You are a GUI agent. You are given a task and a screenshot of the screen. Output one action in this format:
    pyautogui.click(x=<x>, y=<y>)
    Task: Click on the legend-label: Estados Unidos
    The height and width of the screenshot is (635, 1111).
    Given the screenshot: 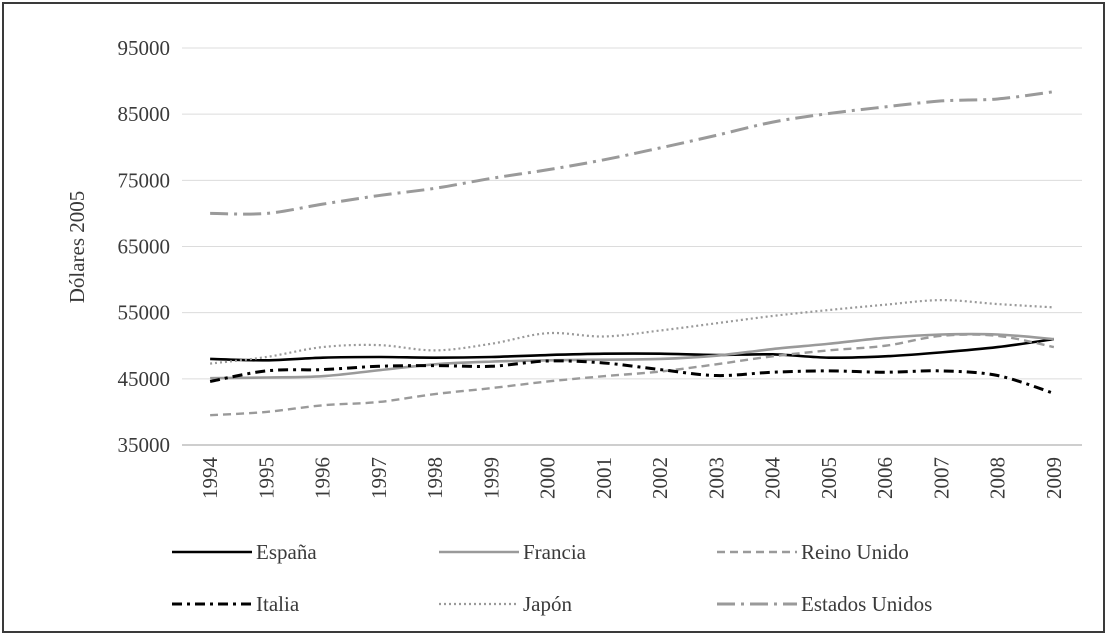 What is the action you would take?
    pyautogui.click(x=867, y=603)
    